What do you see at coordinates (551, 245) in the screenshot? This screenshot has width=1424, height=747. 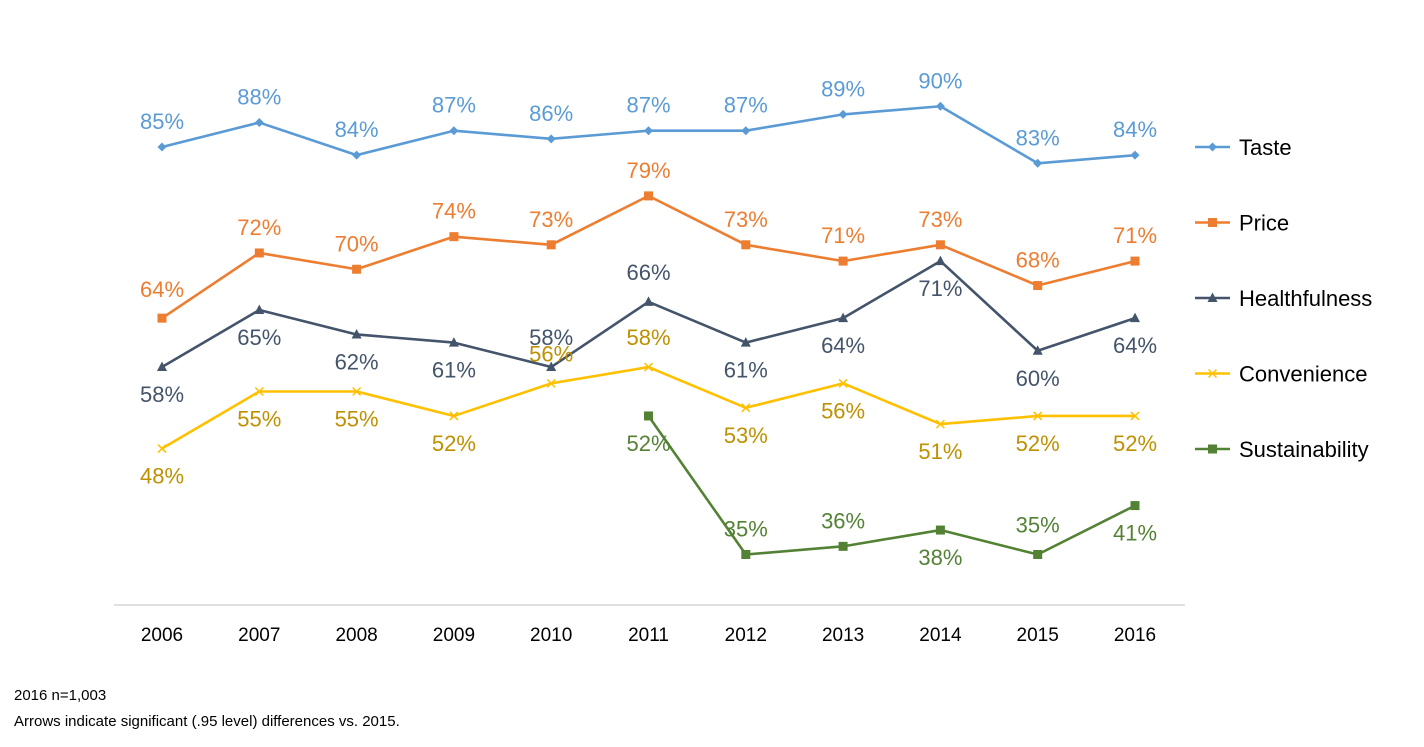 I see `marker-price-2010` at bounding box center [551, 245].